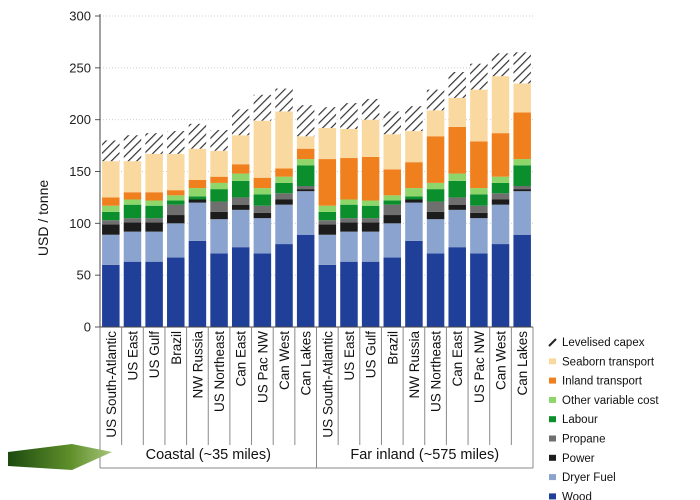 This screenshot has width=700, height=500. What do you see at coordinates (154, 355) in the screenshot?
I see `category-label: US Gulf` at bounding box center [154, 355].